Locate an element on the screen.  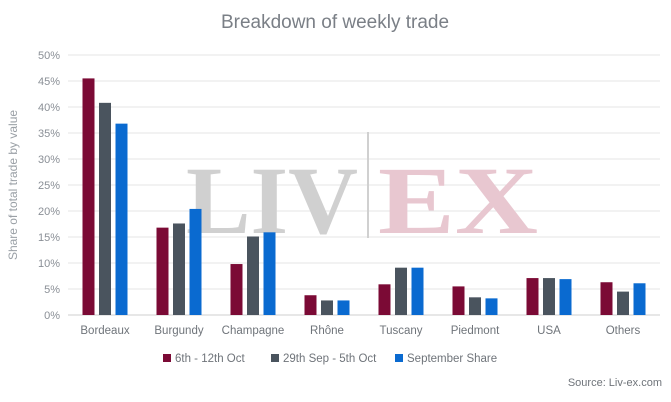
legend-label: 6th - 12th Oct is located at coordinates (210, 359).